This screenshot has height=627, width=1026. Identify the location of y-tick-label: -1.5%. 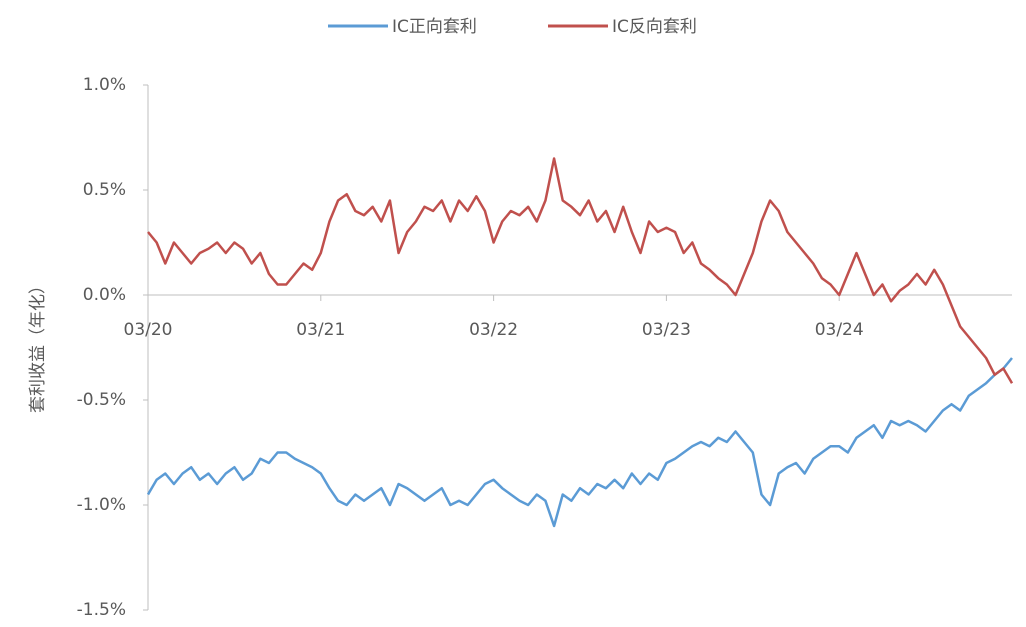
(101, 610).